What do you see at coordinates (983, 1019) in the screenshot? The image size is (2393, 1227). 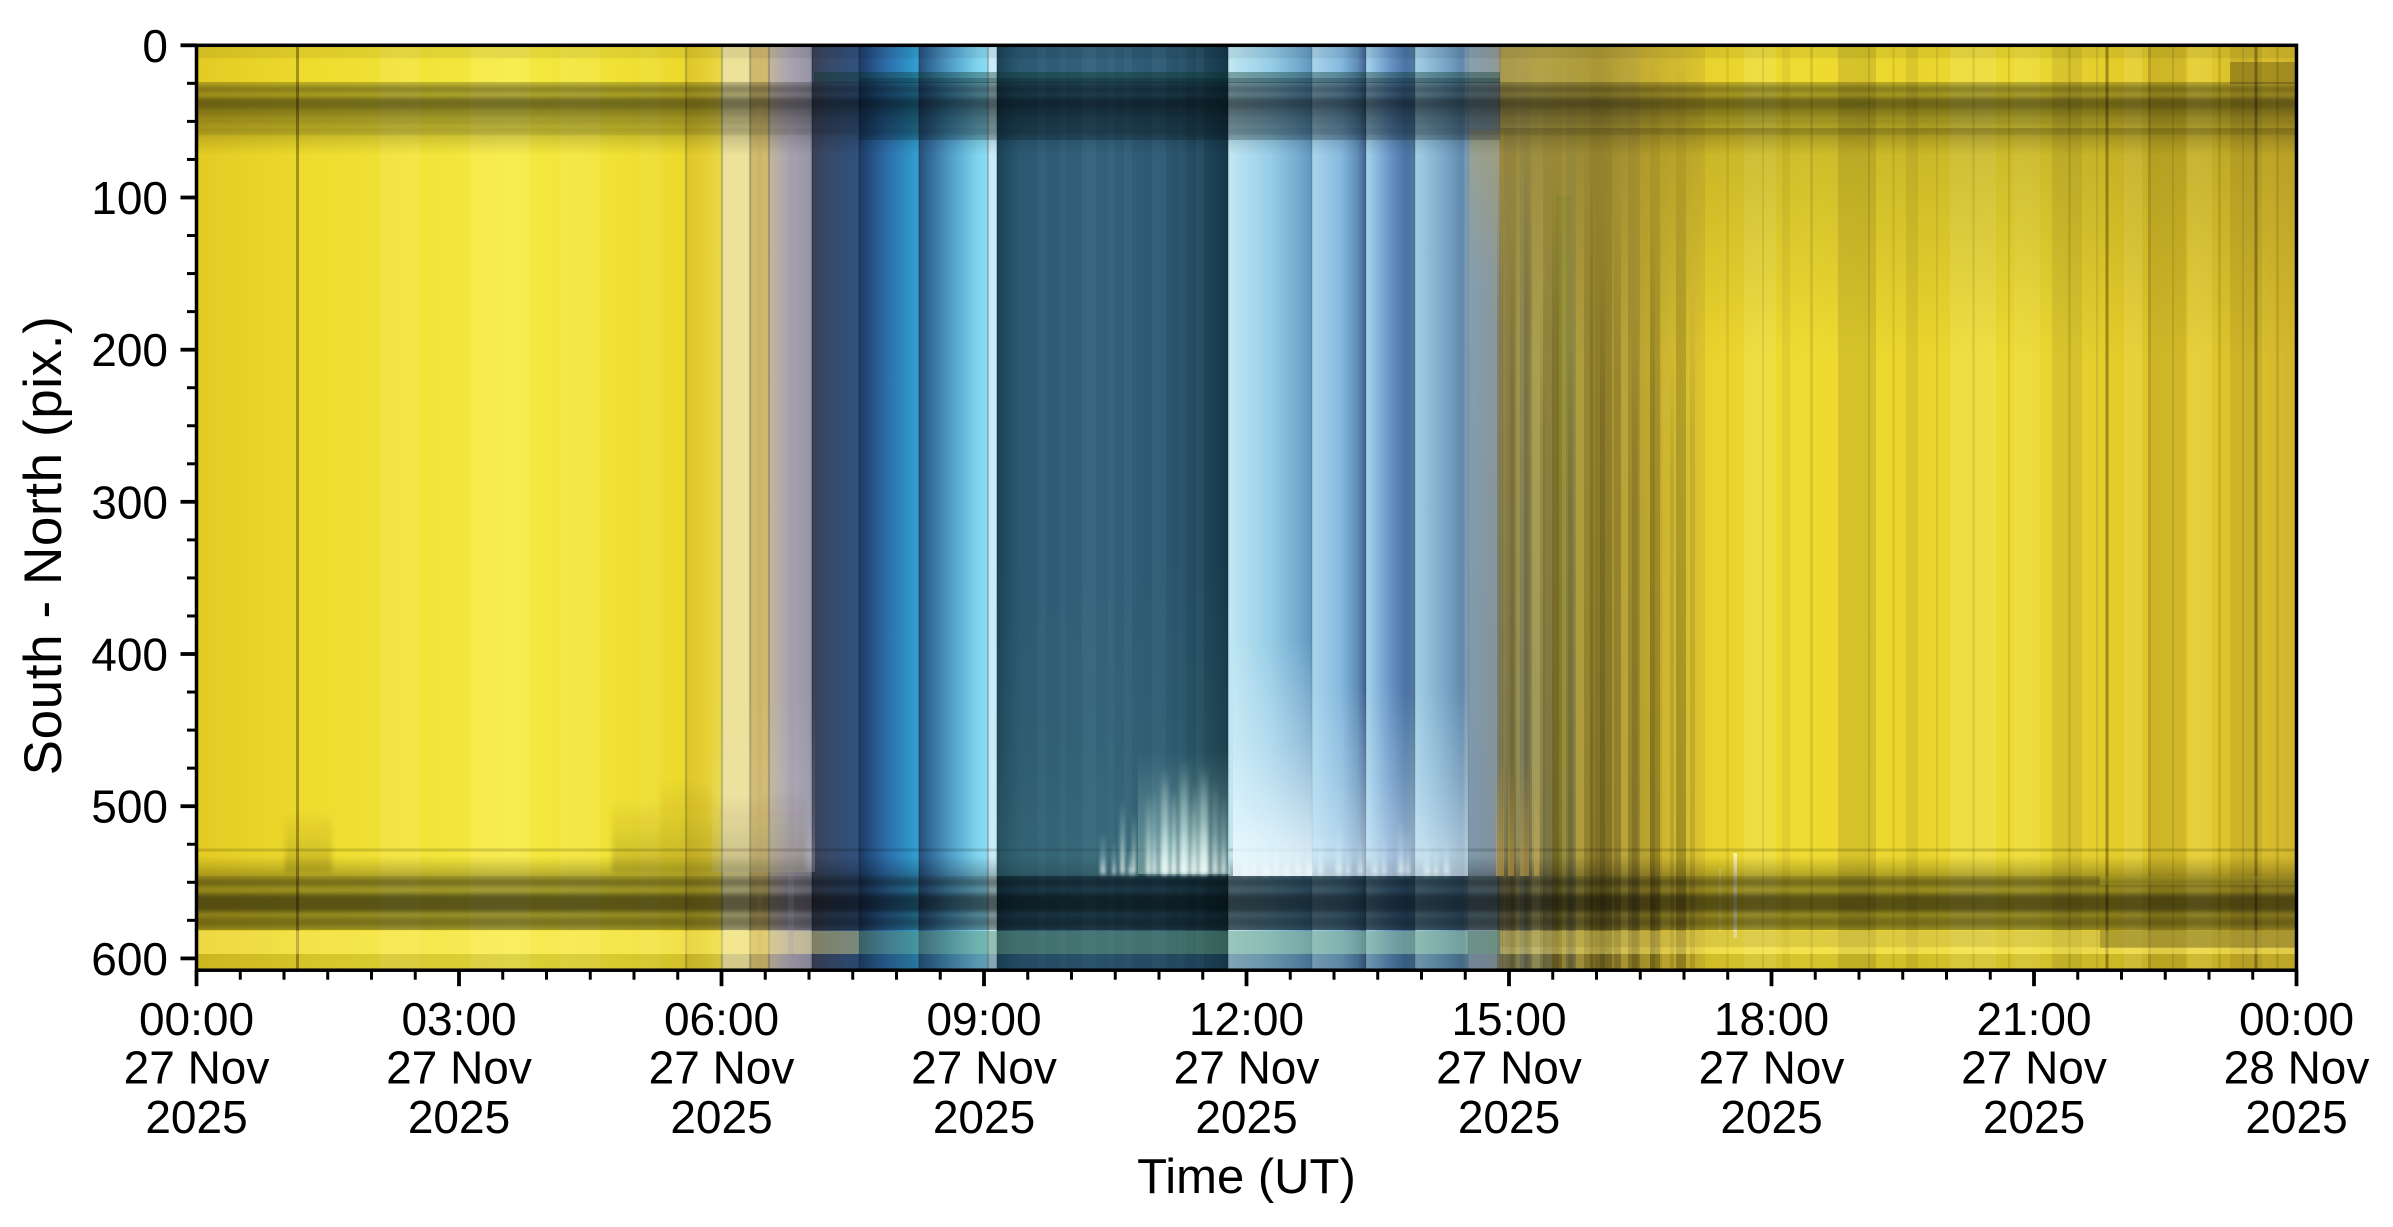 I see `svg-text: 09:00` at bounding box center [983, 1019].